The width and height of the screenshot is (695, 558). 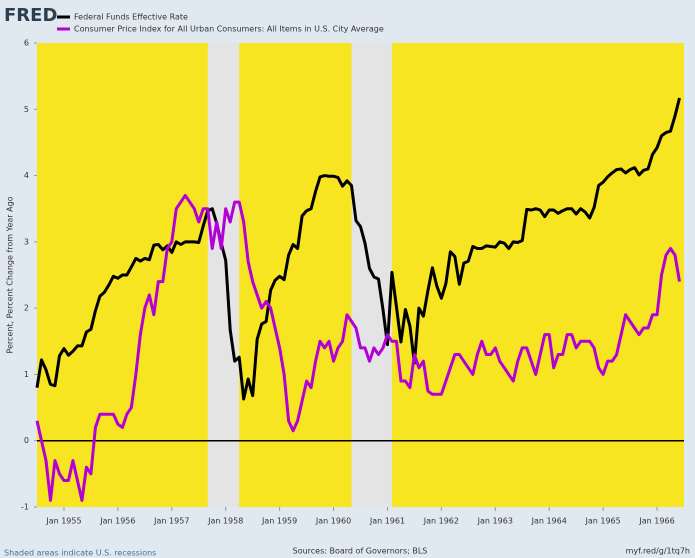 What do you see at coordinates (549, 521) in the screenshot?
I see `x-tick-label: Jan 1964` at bounding box center [549, 521].